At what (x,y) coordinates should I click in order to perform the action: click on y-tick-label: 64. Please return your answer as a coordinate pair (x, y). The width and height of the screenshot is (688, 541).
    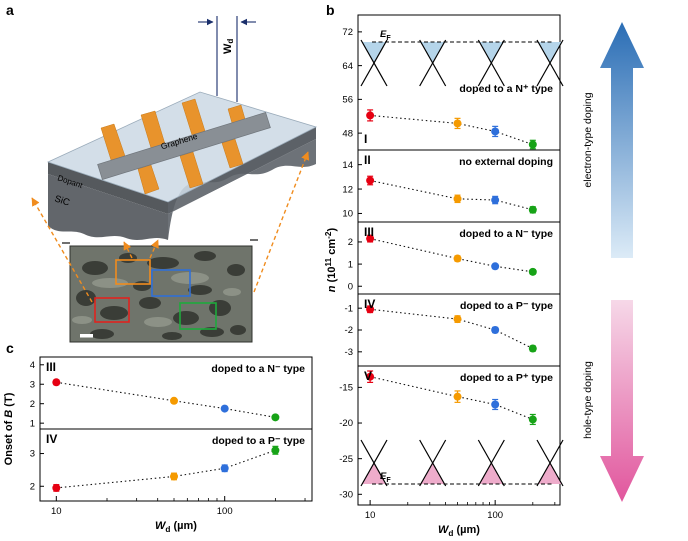
    Looking at the image, I should click on (347, 66).